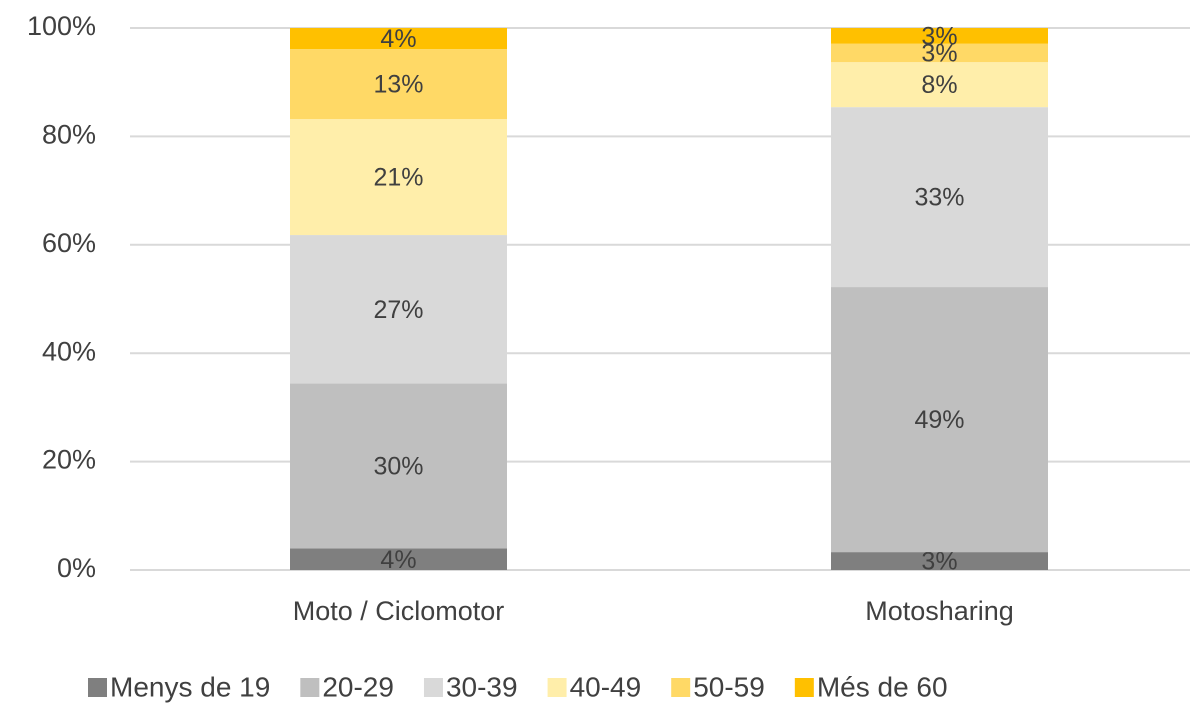  Describe the element at coordinates (939, 611) in the screenshot. I see `x-tick-label: Motosharing` at that location.